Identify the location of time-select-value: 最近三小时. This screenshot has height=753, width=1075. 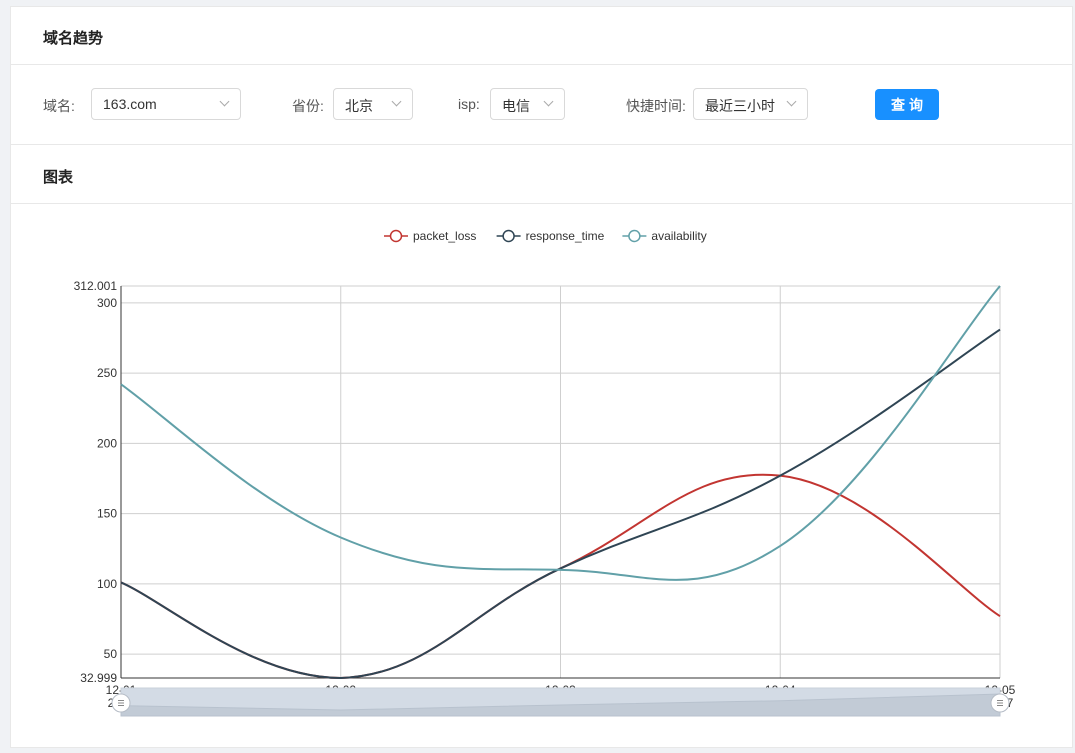
(740, 106).